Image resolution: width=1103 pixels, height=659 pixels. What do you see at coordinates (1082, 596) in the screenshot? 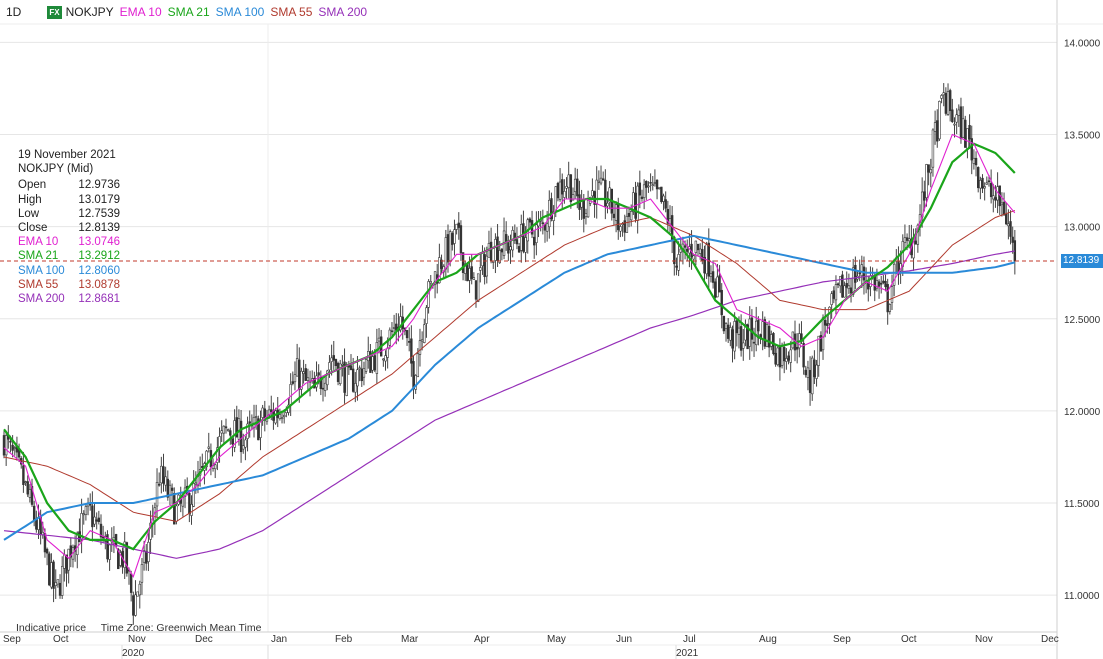
I see `y-tick-label: 11.0000` at bounding box center [1082, 596].